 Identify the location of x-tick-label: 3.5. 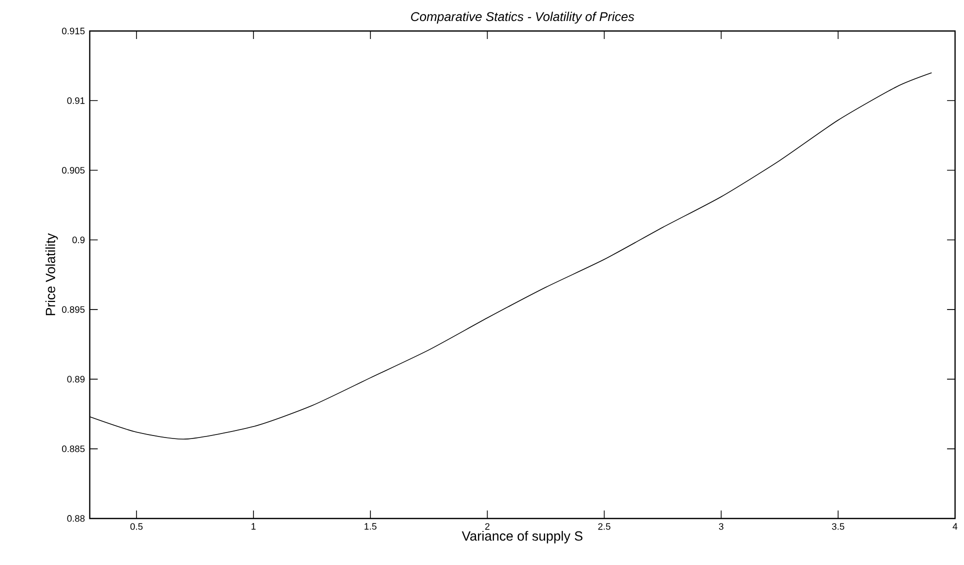
(838, 526).